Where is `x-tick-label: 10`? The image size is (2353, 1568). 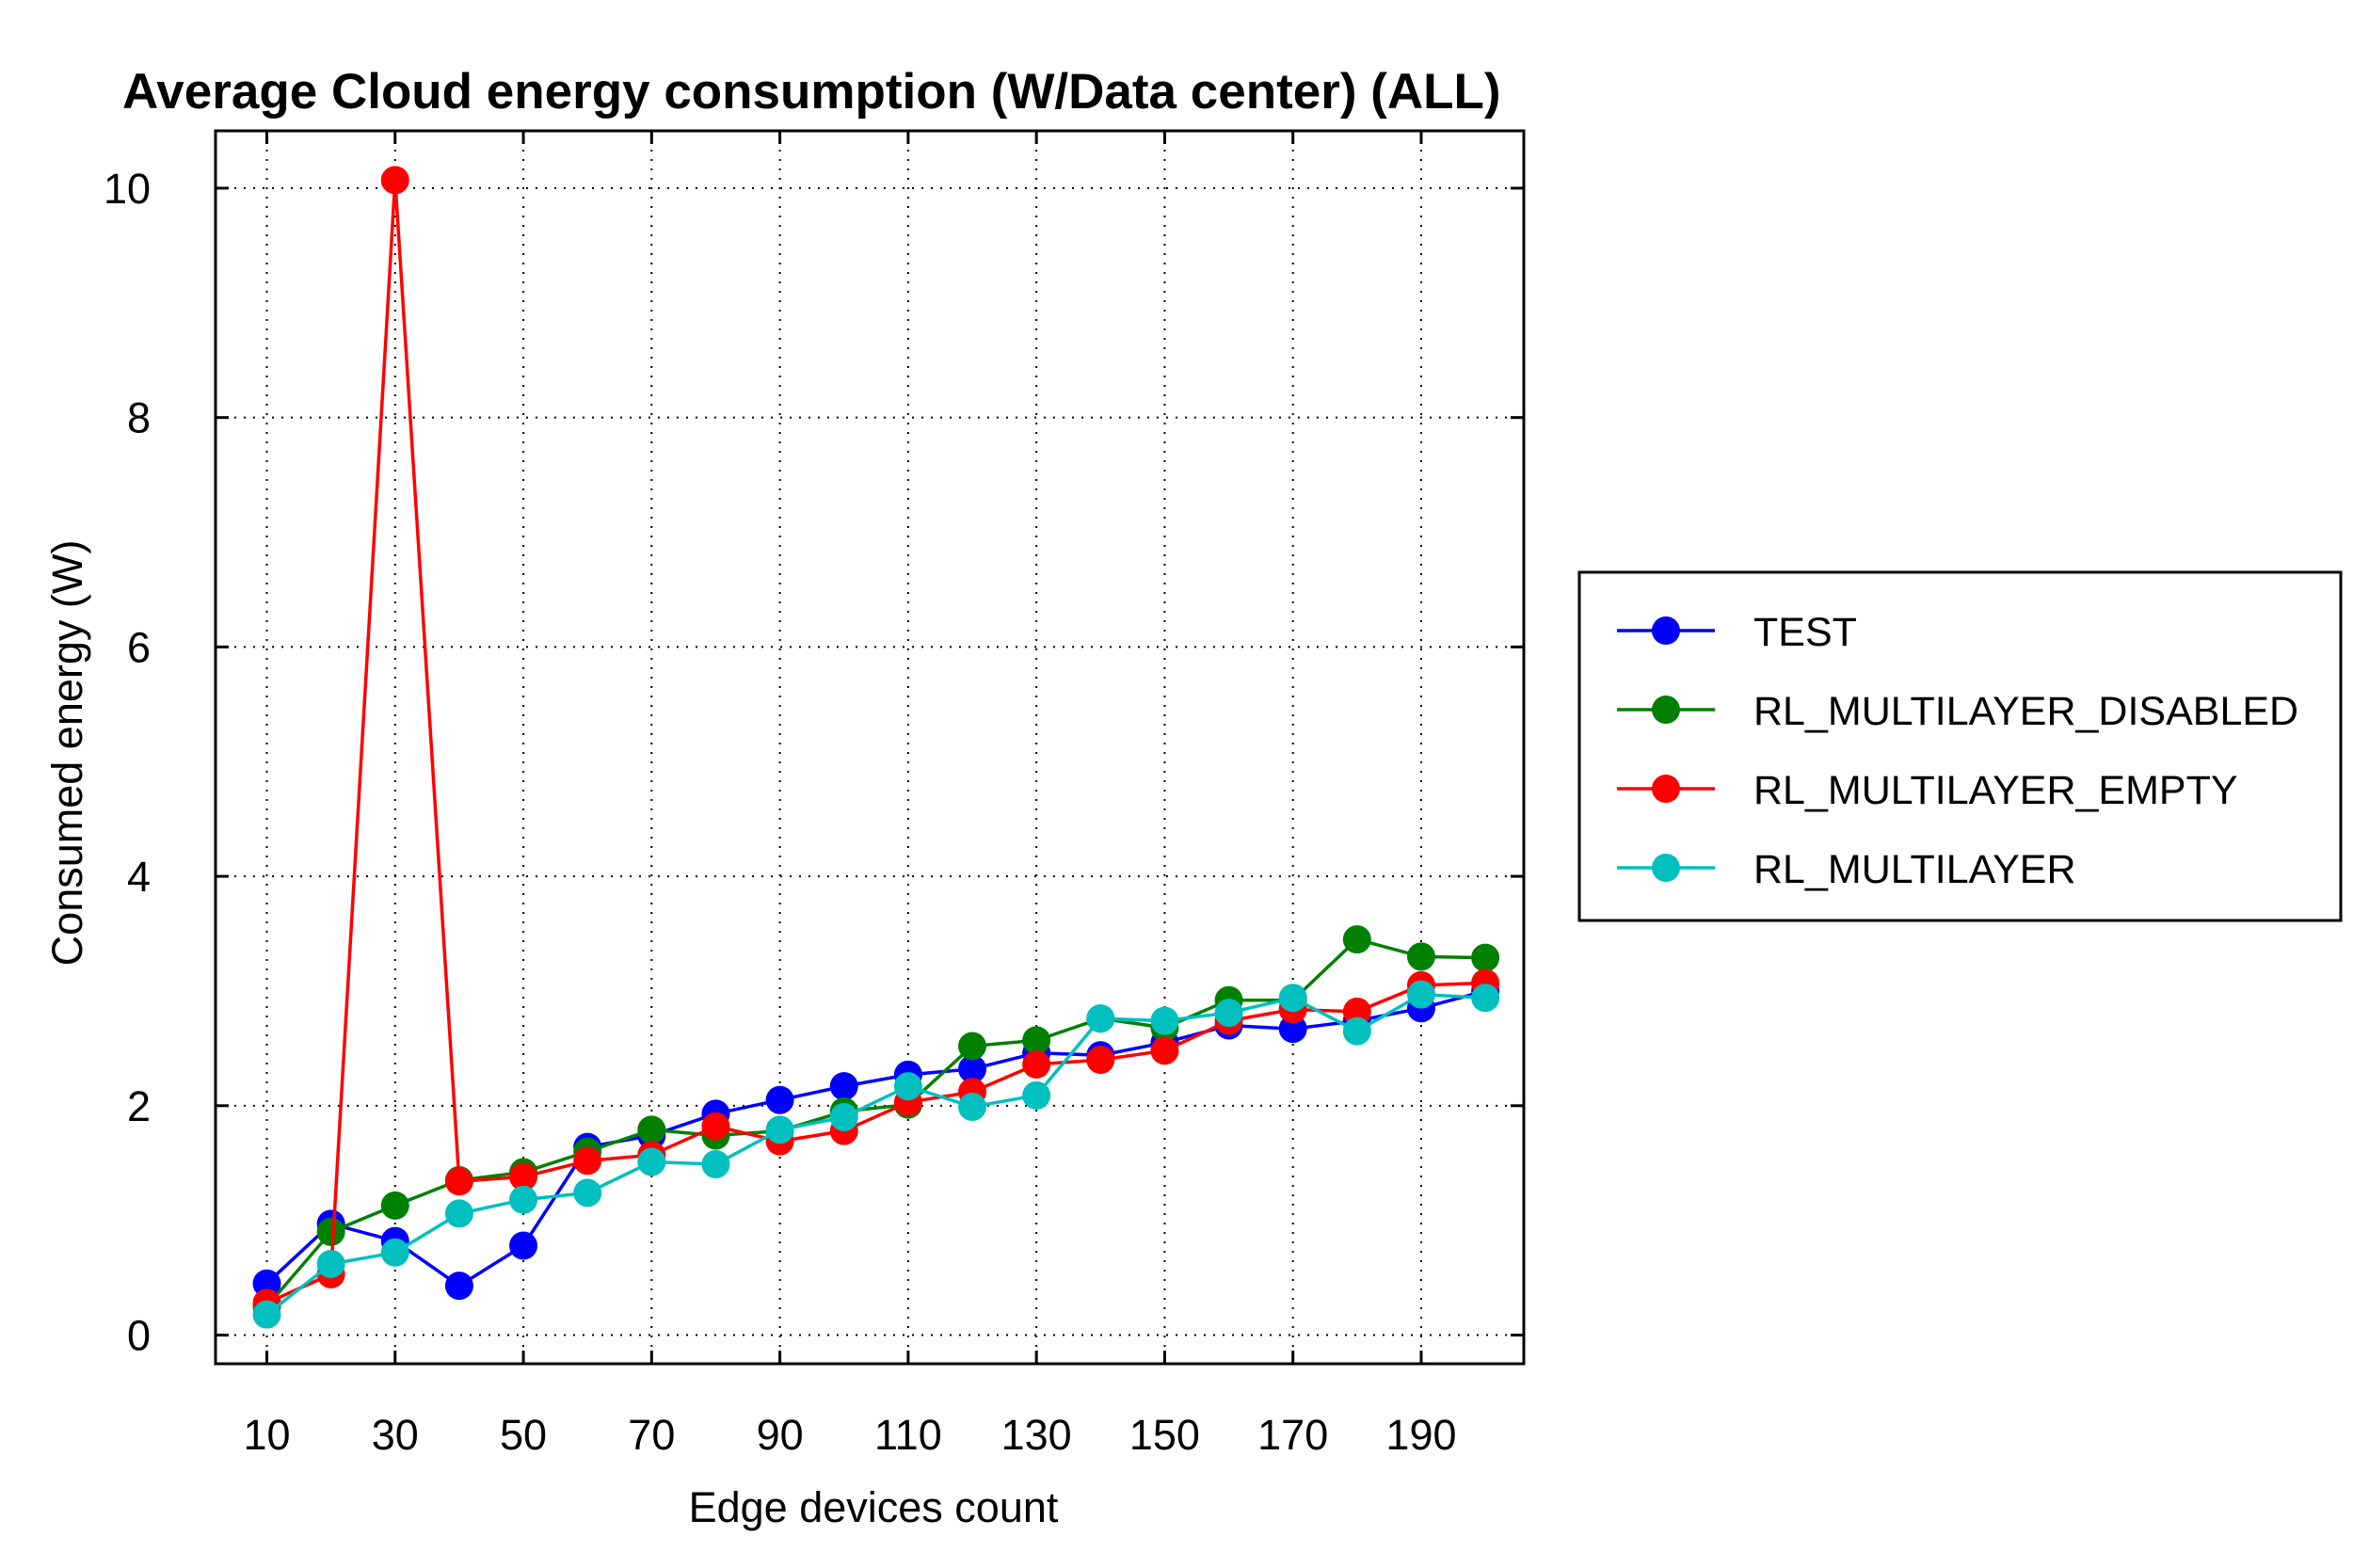 x-tick-label: 10 is located at coordinates (266, 1435).